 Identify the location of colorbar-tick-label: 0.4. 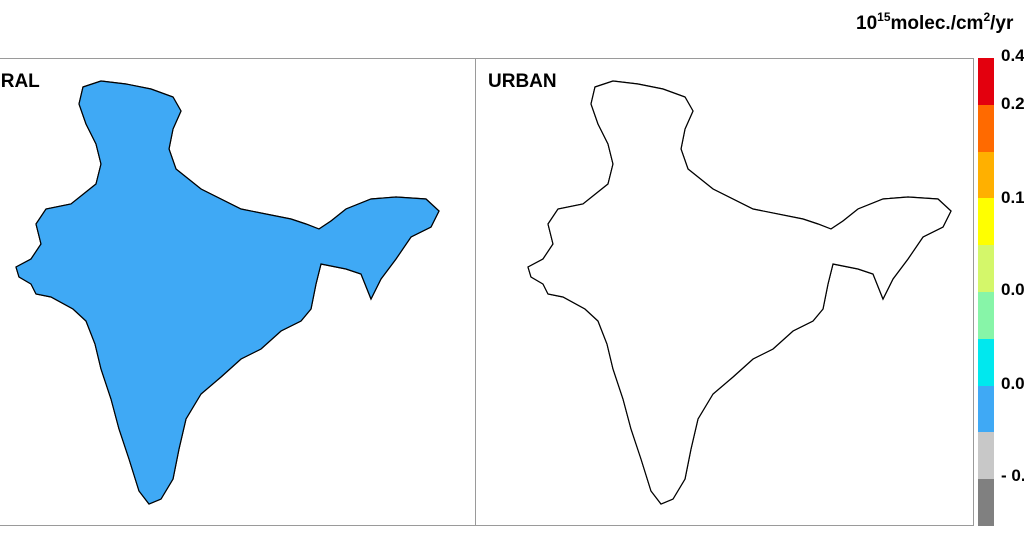
(1012, 55).